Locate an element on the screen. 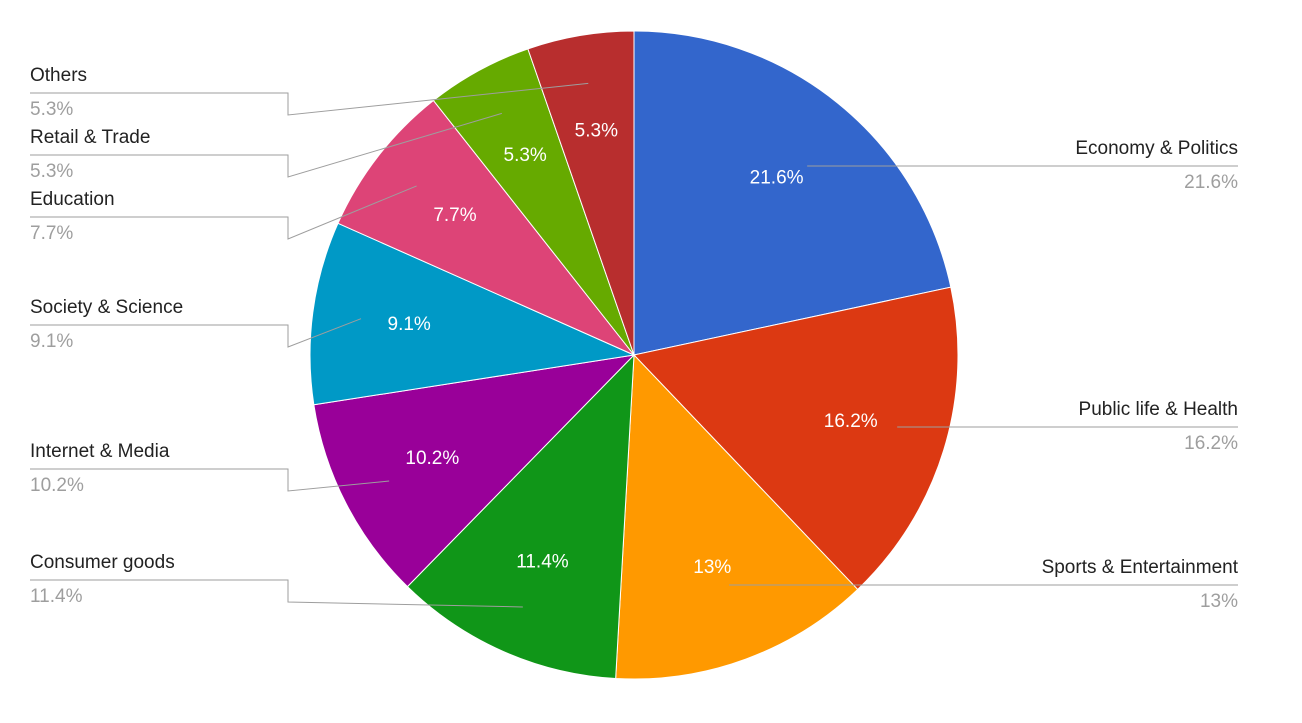 This screenshot has width=1302, height=723. percent-label: 16.2% is located at coordinates (1211, 443).